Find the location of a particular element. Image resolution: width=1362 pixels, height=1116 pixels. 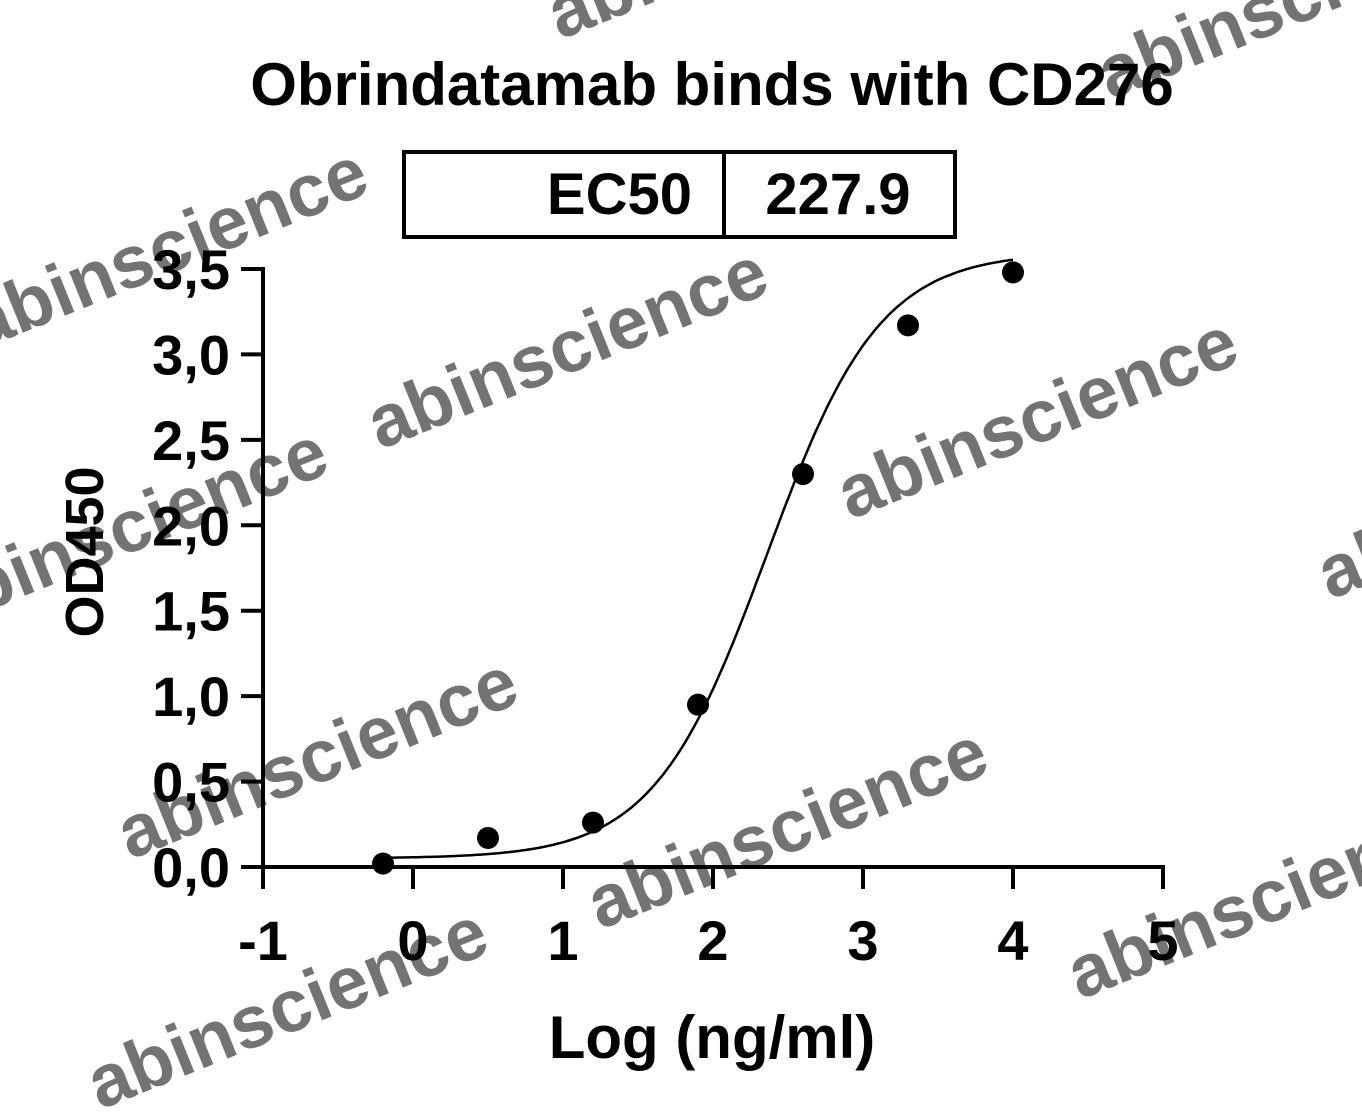

y-tick-label: 0,5 is located at coordinates (191, 782).